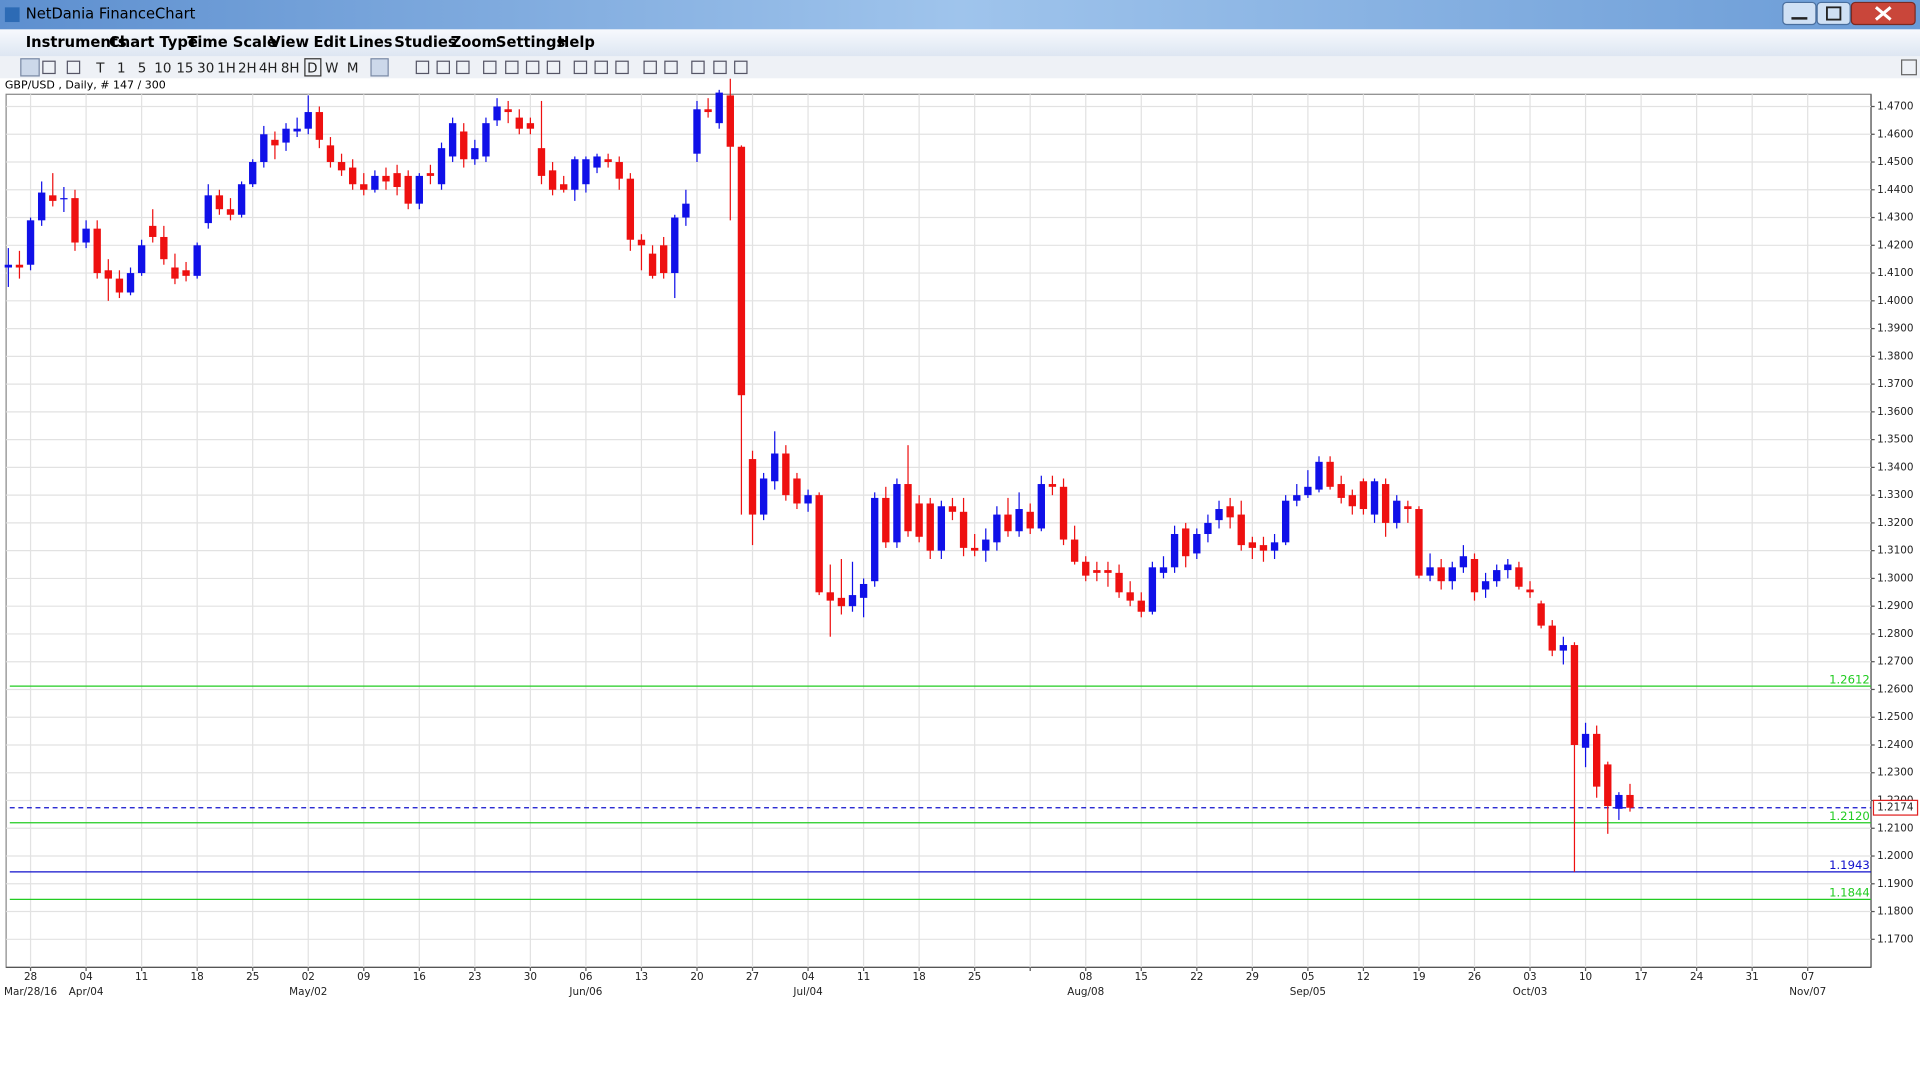 This screenshot has width=1920, height=1080. I want to click on menu-item: Time Scale, so click(232, 42).